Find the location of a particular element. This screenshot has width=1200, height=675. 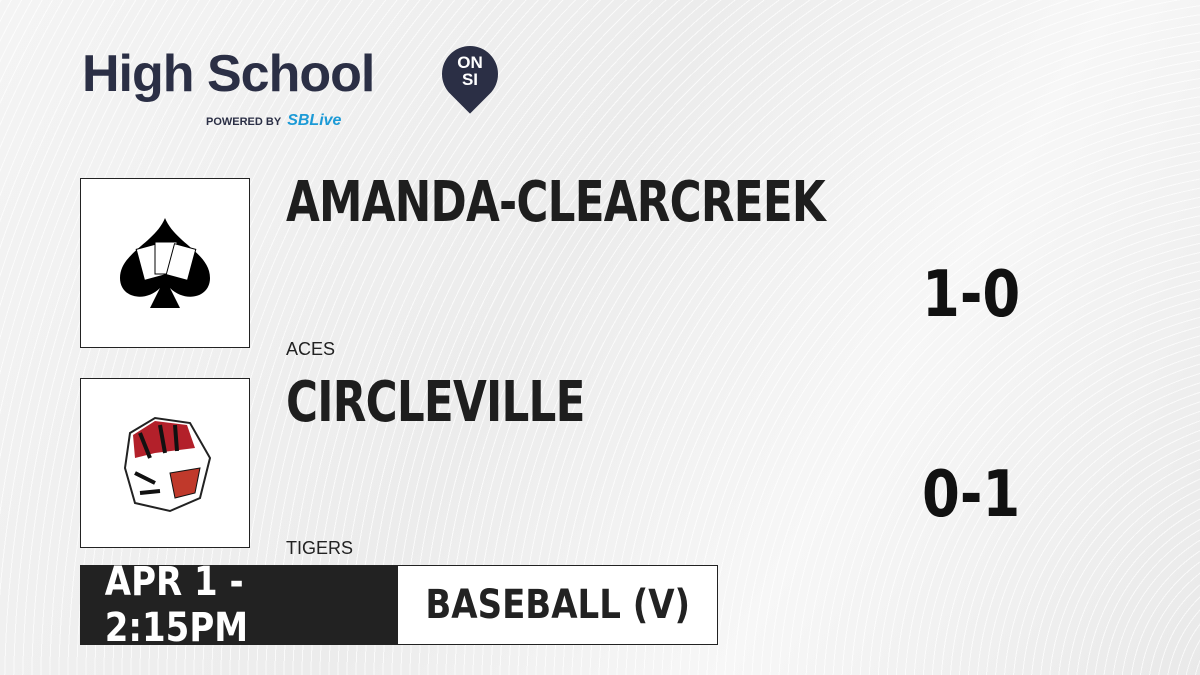

away-team-mascot: TIGERS is located at coordinates (320, 548).